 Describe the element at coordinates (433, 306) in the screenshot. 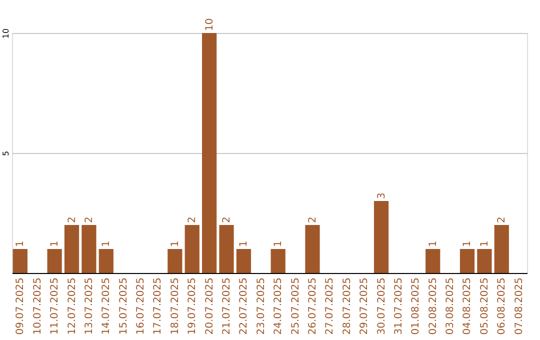

I see `x-tick-label: 02.08.2025` at that location.